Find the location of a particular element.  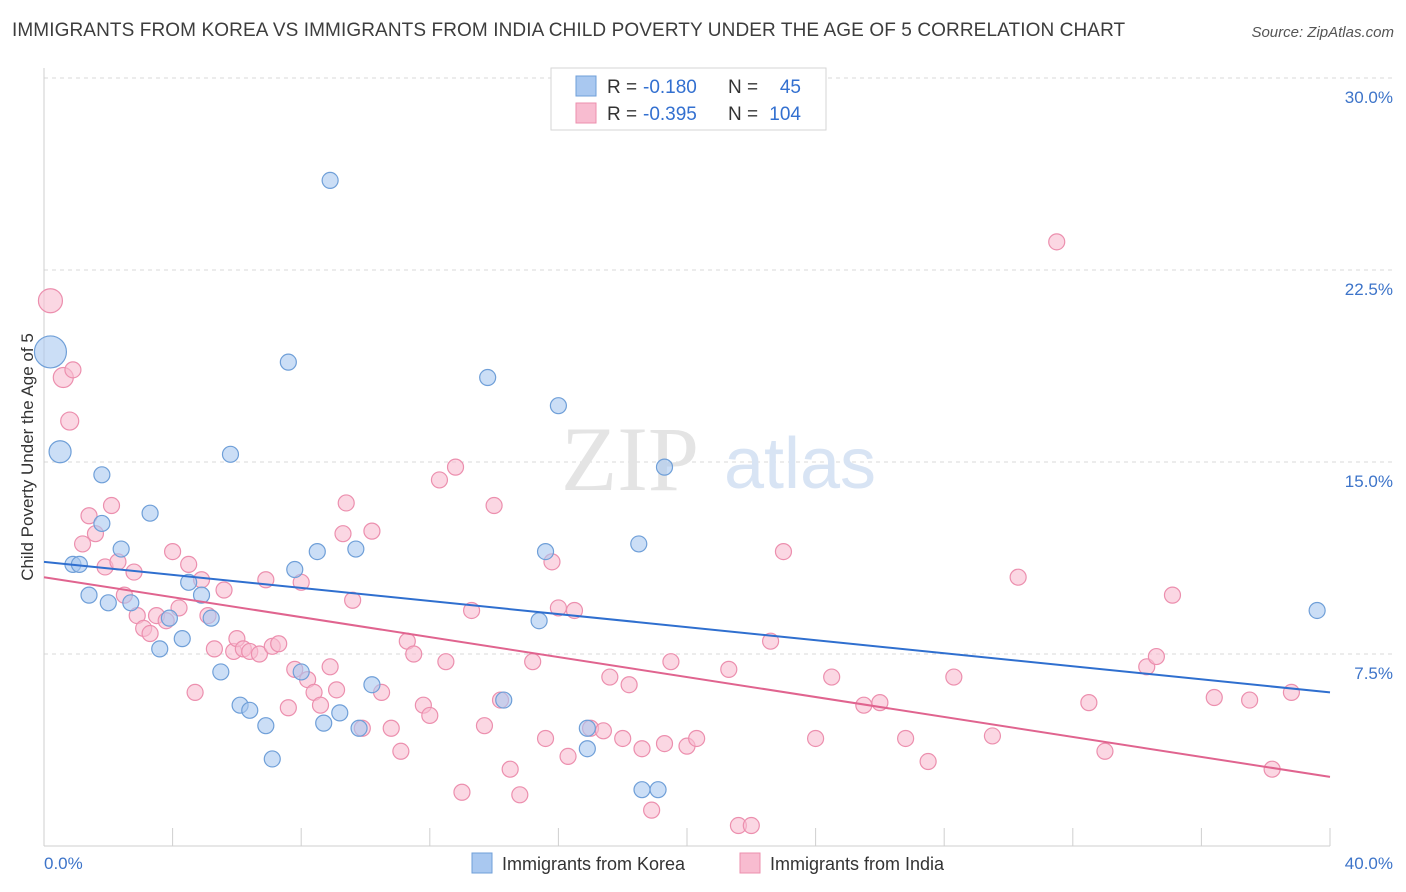

y-tick-label: 15.0% is located at coordinates (1369, 481).